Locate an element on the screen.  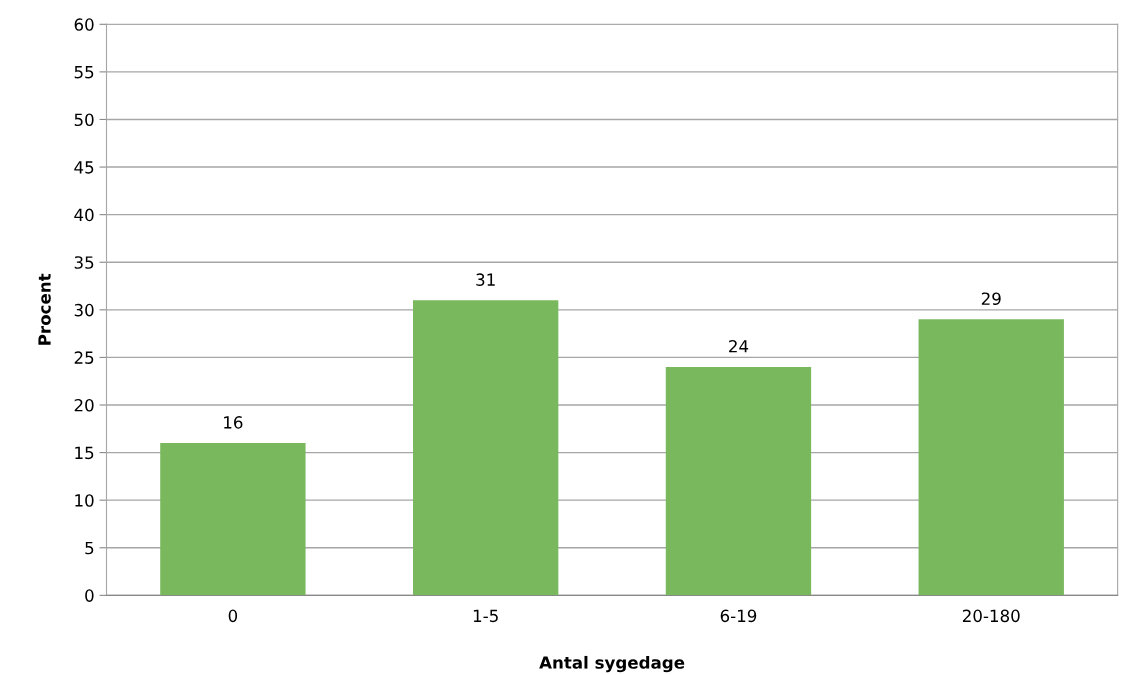
y-tick-label: 10 is located at coordinates (84, 500).